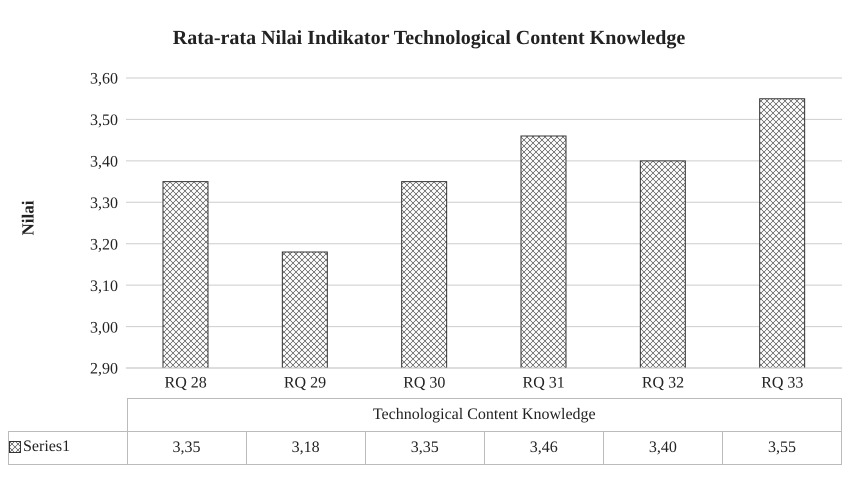 The image size is (858, 495). Describe the element at coordinates (104, 79) in the screenshot. I see `y-tick-label: 3,60` at that location.